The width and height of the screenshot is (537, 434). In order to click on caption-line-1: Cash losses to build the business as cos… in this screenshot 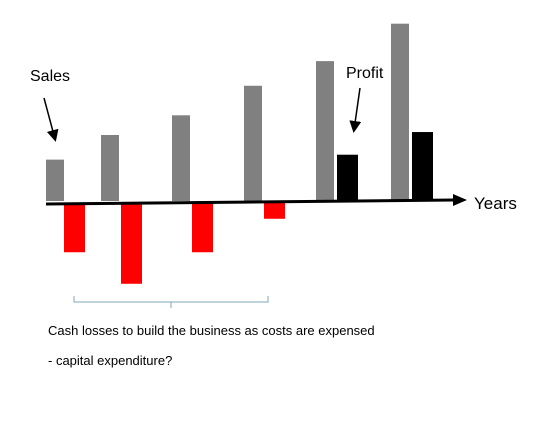, I will do `click(211, 330)`.